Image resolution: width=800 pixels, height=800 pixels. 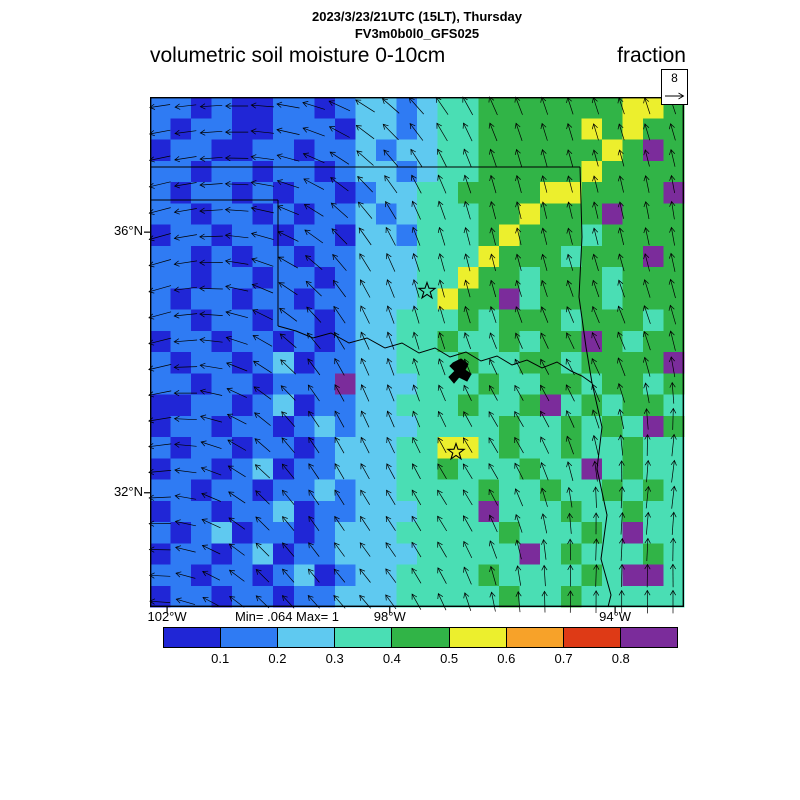 I want to click on colorbar-tick-label: 0.2, so click(x=277, y=658).